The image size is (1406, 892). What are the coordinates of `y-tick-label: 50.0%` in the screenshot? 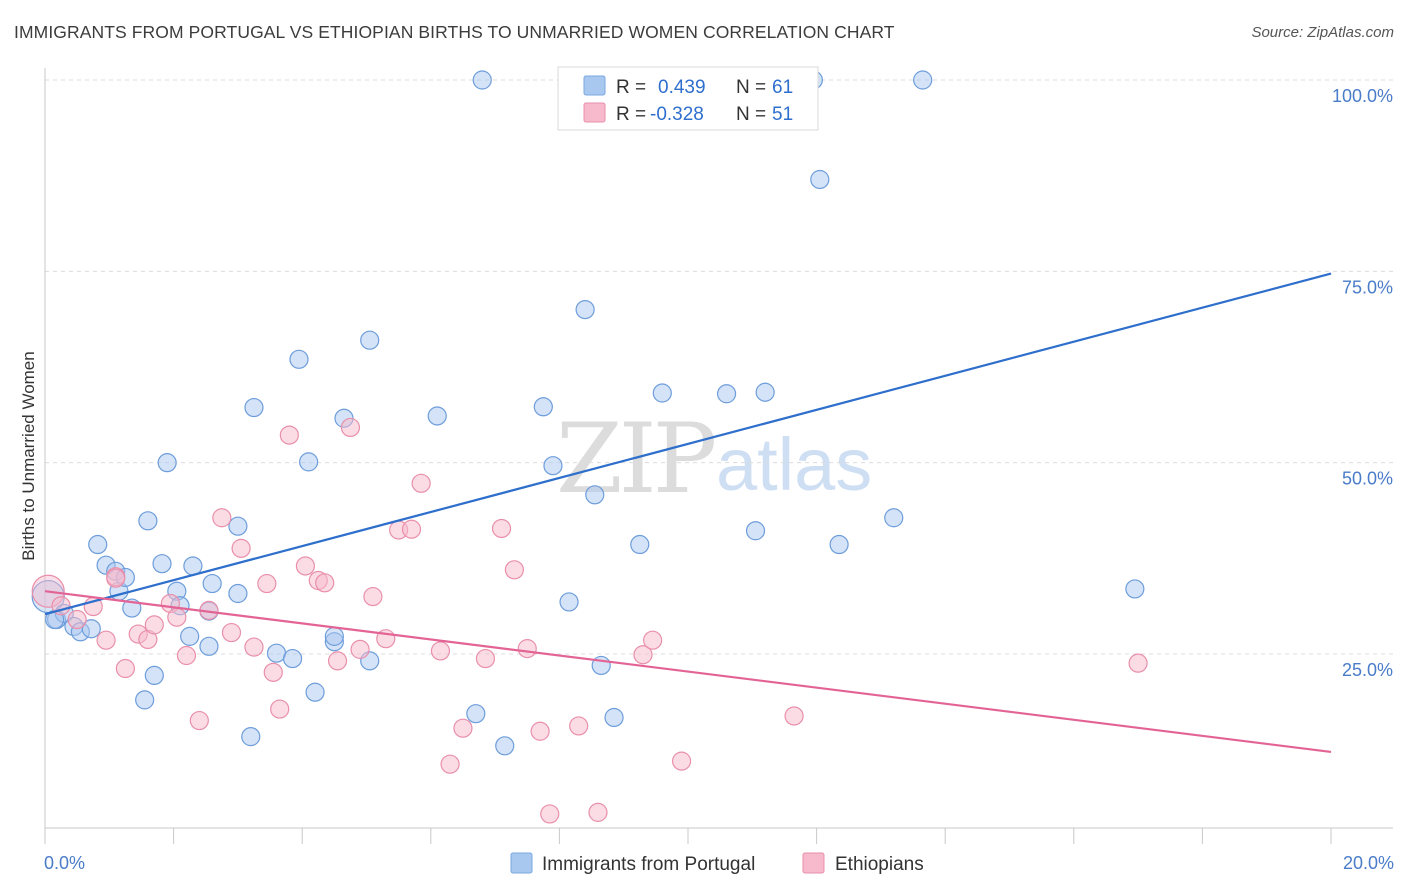 It's located at (1367, 479).